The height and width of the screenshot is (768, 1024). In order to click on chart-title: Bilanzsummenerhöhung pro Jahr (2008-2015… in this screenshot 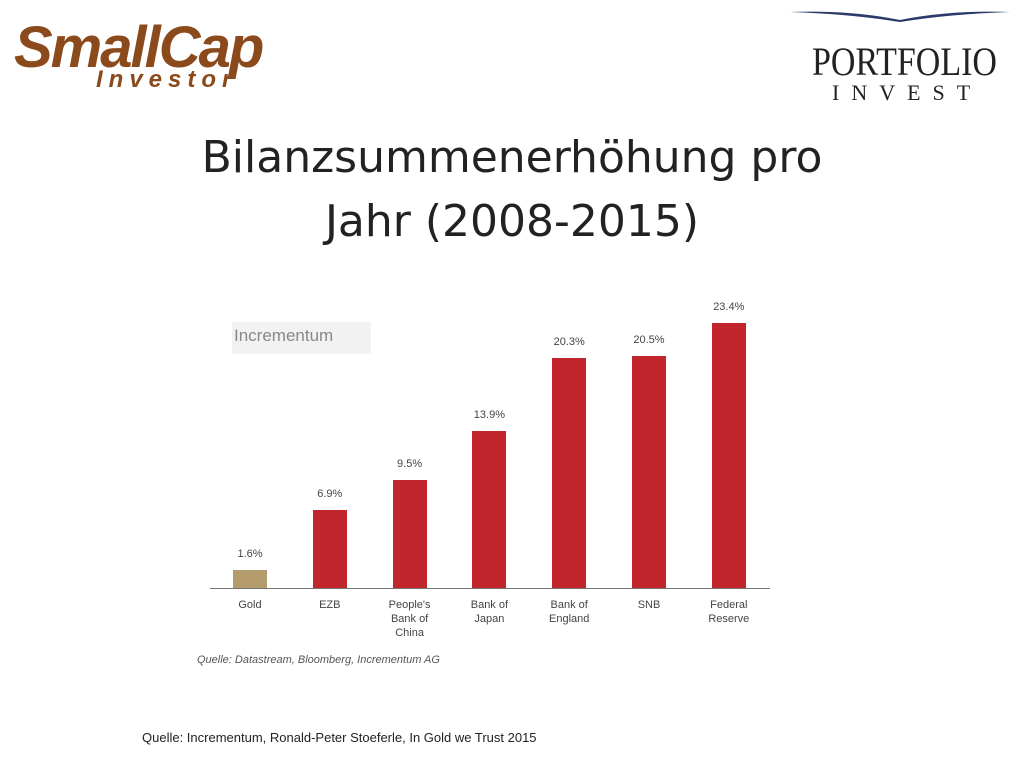, I will do `click(512, 189)`.